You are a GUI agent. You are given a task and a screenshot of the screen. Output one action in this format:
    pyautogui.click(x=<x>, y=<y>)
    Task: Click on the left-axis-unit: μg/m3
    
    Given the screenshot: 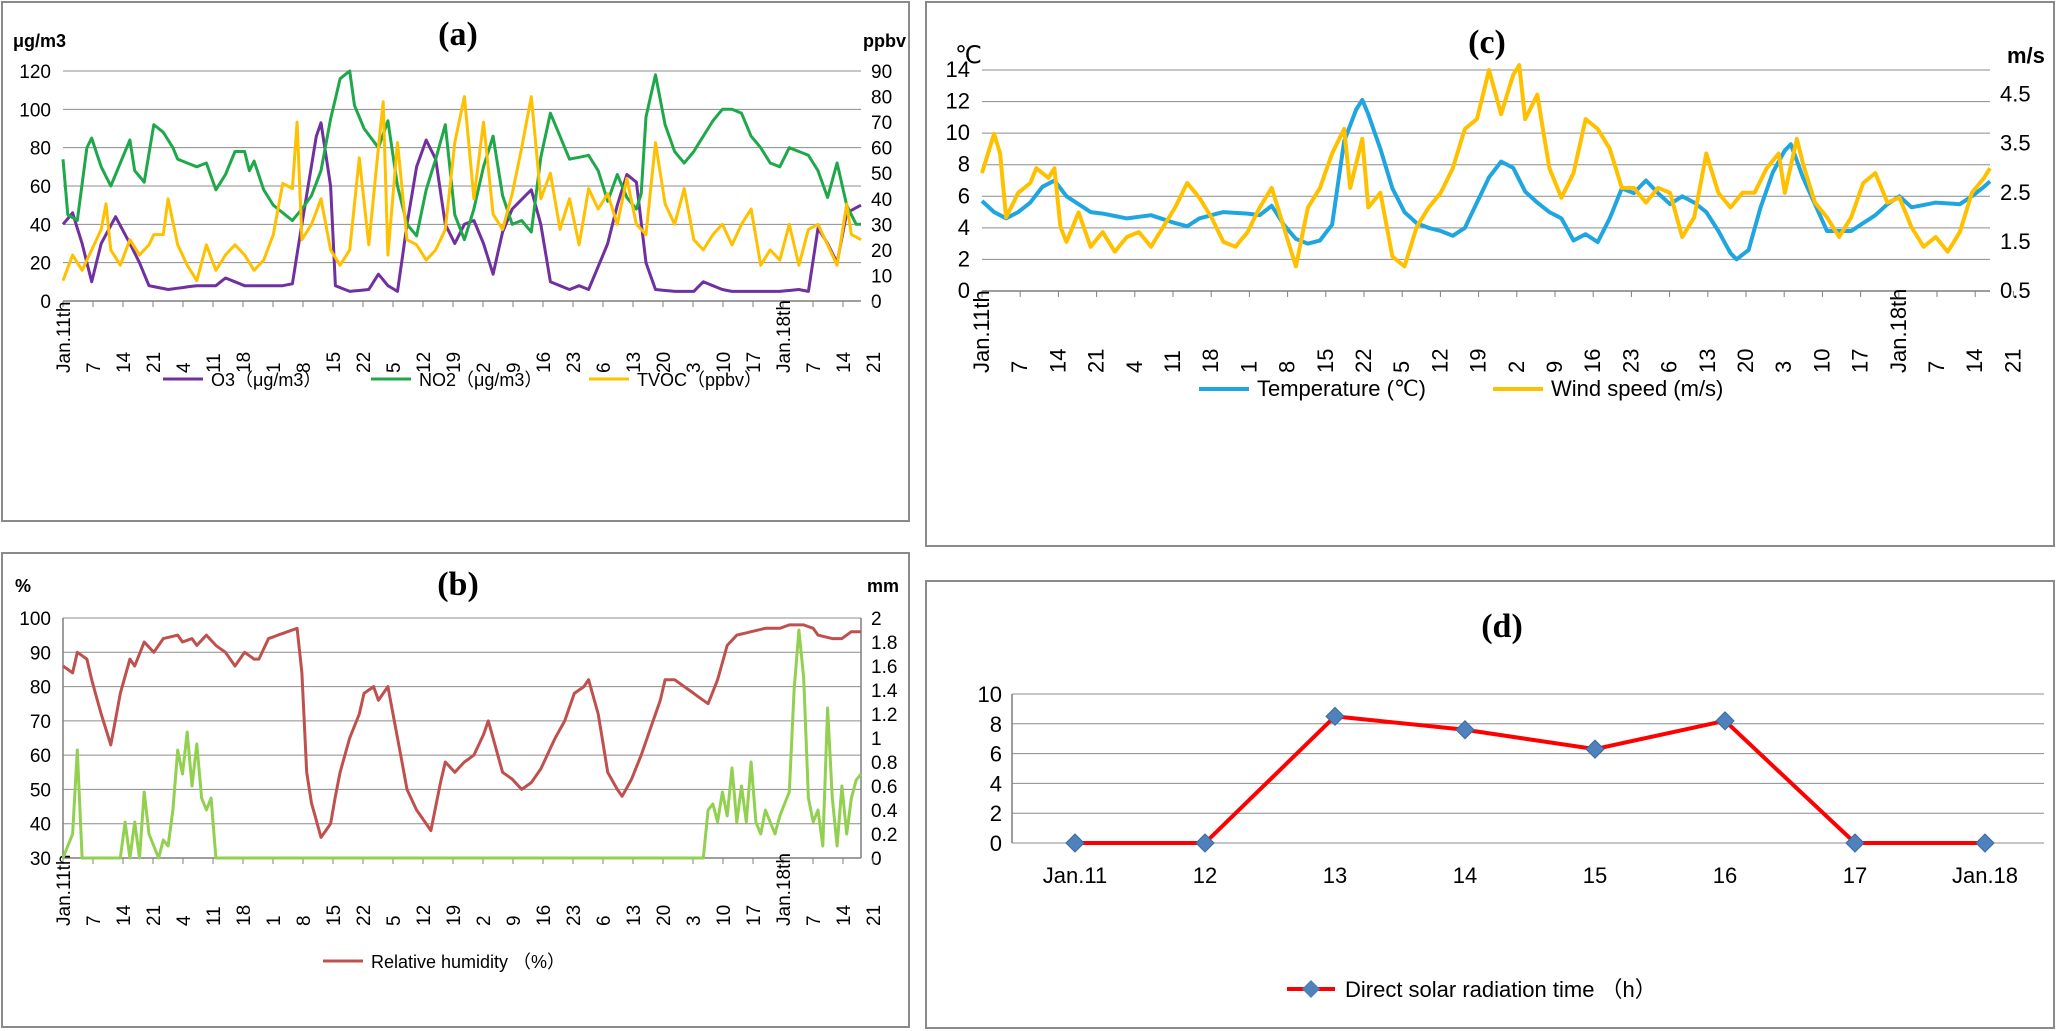 What is the action you would take?
    pyautogui.click(x=39, y=41)
    